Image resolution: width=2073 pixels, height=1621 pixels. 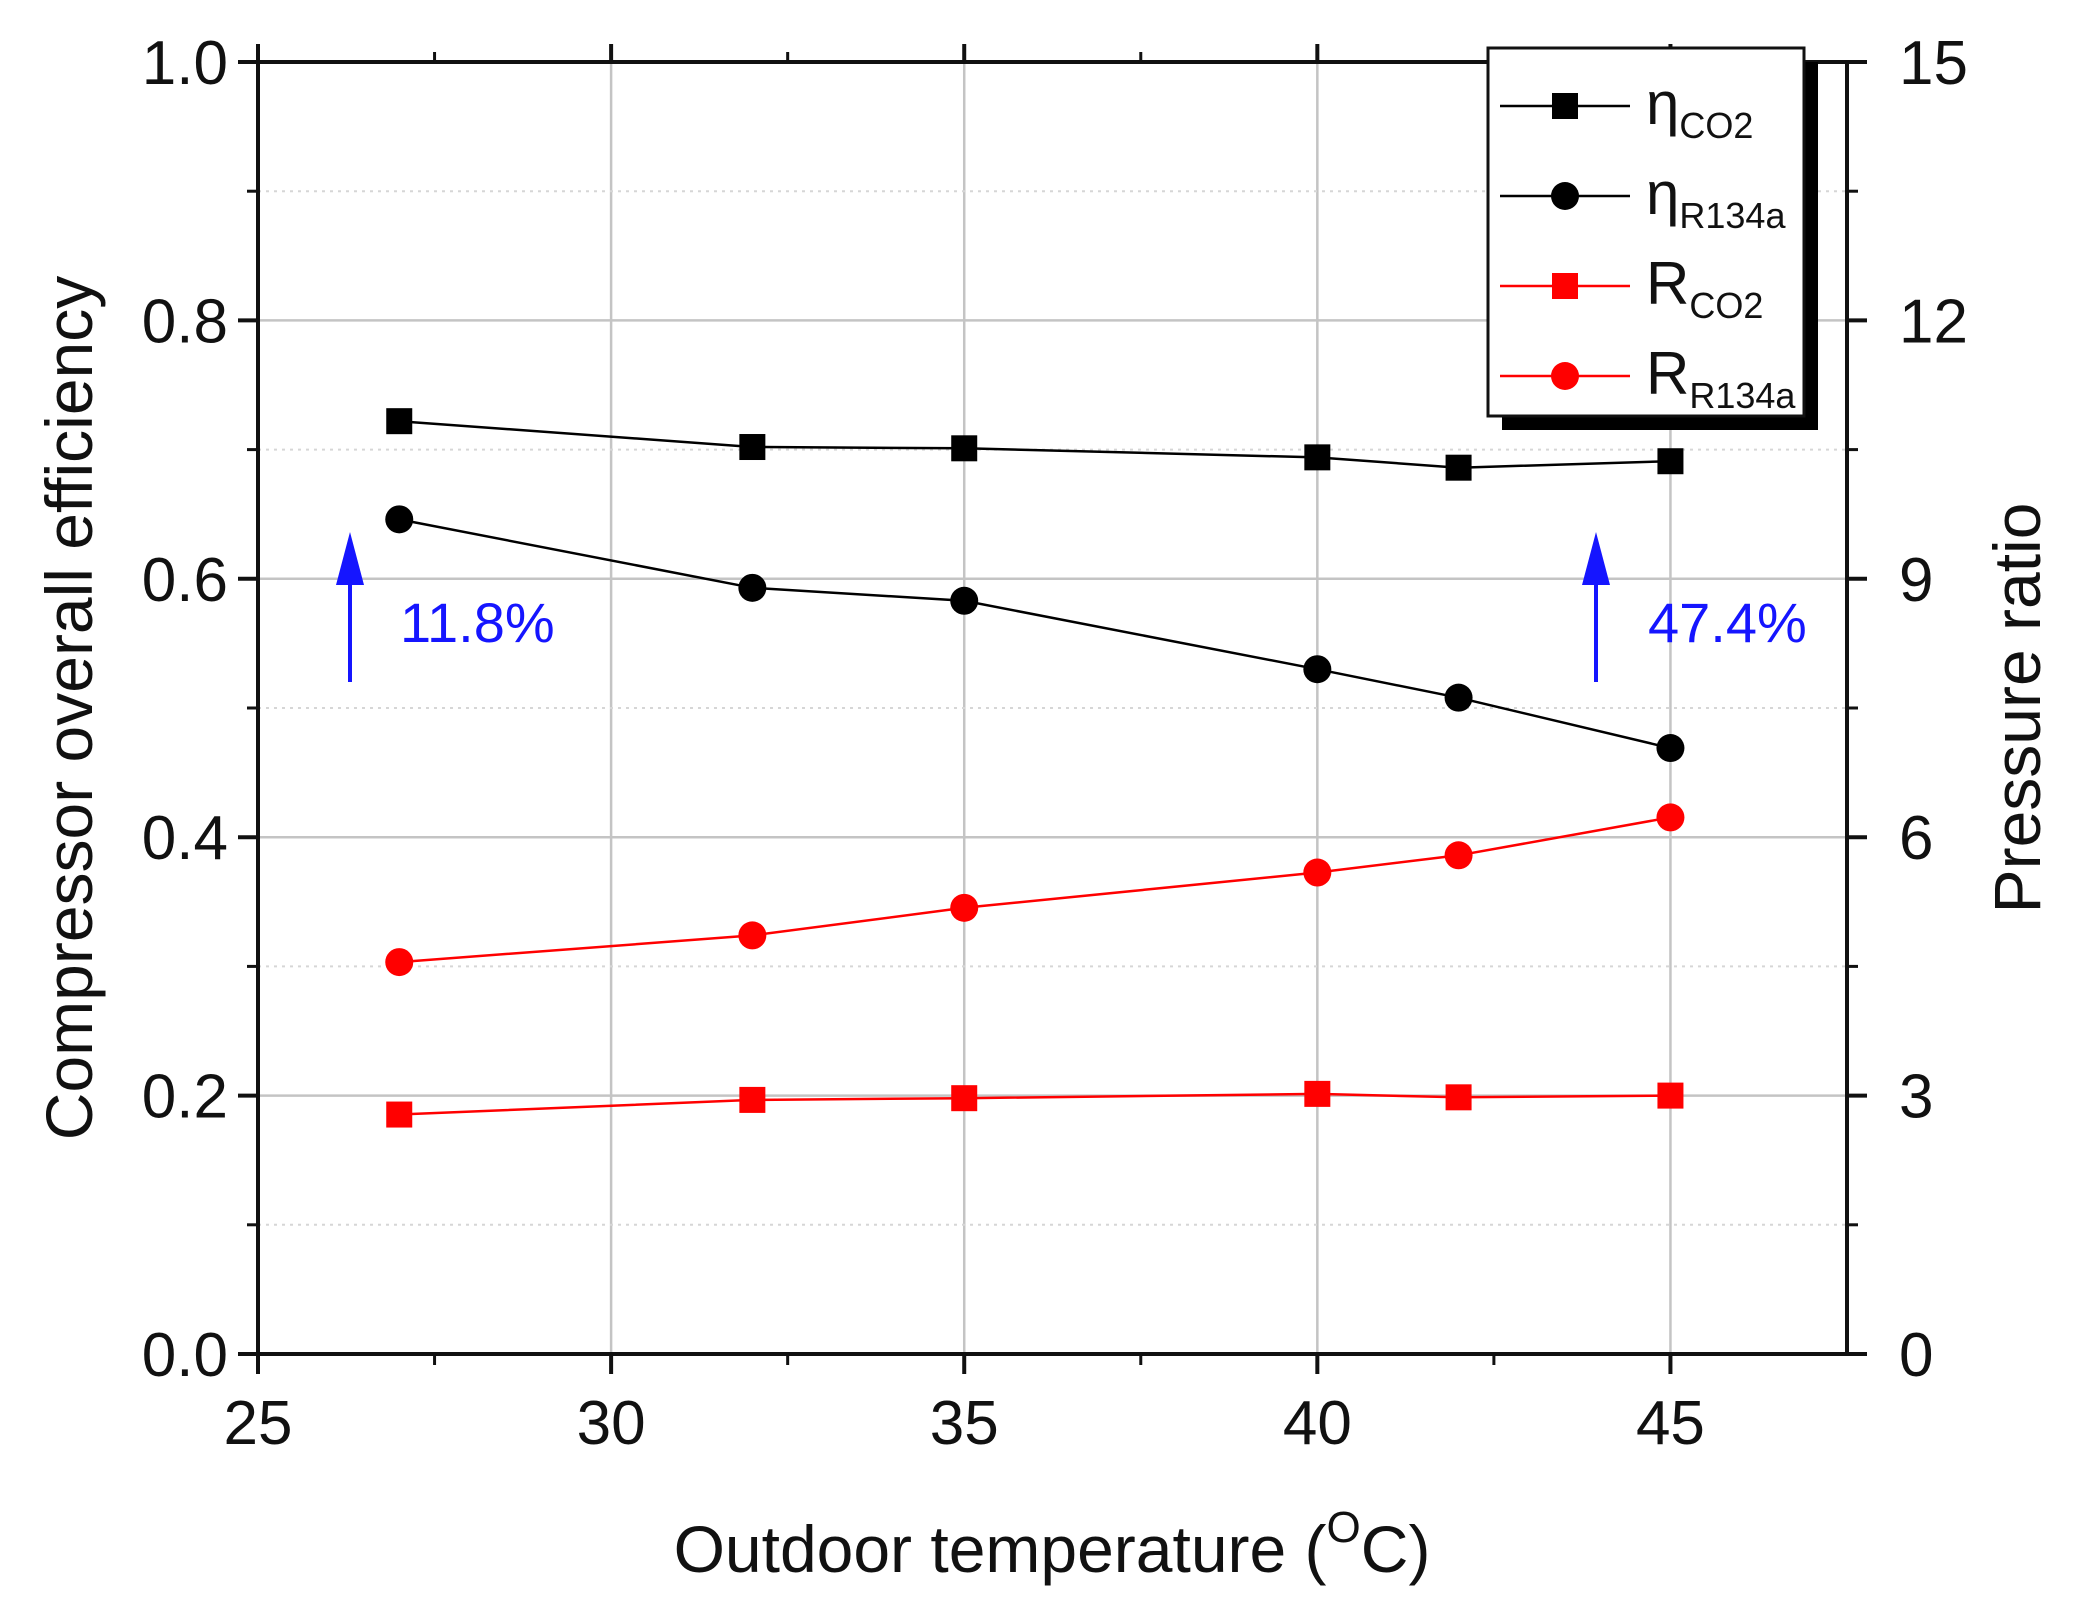 What do you see at coordinates (1916, 838) in the screenshot?
I see `y-right-tick-label: 6` at bounding box center [1916, 838].